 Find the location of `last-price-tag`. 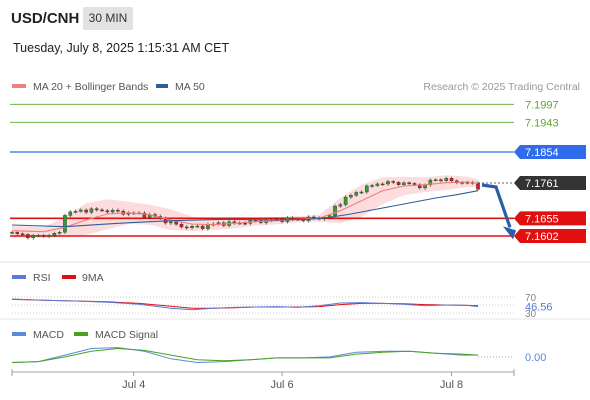

last-price-tag is located at coordinates (550, 183).